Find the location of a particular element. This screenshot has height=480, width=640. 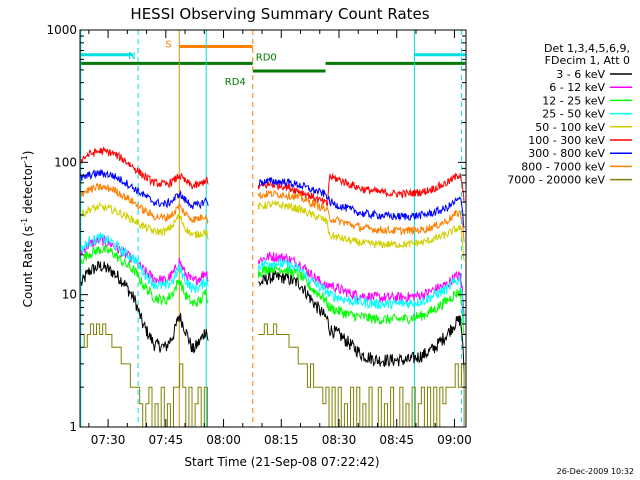

x-axis-label: Start Time (21-Sep-08 07:22:42) is located at coordinates (281, 462).